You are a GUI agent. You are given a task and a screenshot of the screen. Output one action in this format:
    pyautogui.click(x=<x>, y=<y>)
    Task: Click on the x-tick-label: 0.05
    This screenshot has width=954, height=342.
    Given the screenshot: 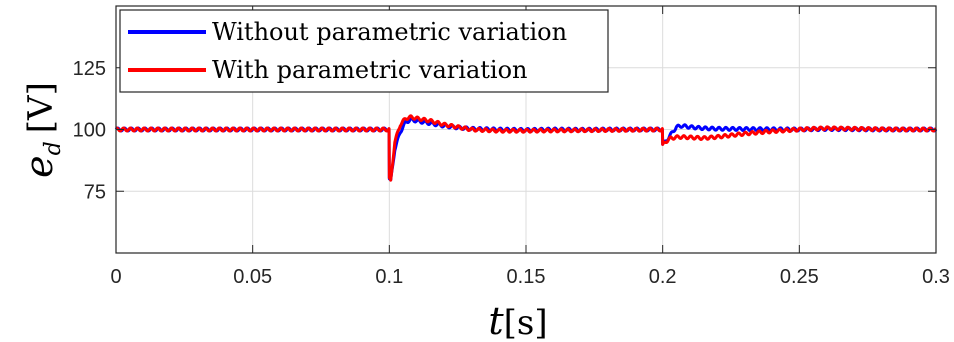 What is the action you would take?
    pyautogui.click(x=252, y=277)
    